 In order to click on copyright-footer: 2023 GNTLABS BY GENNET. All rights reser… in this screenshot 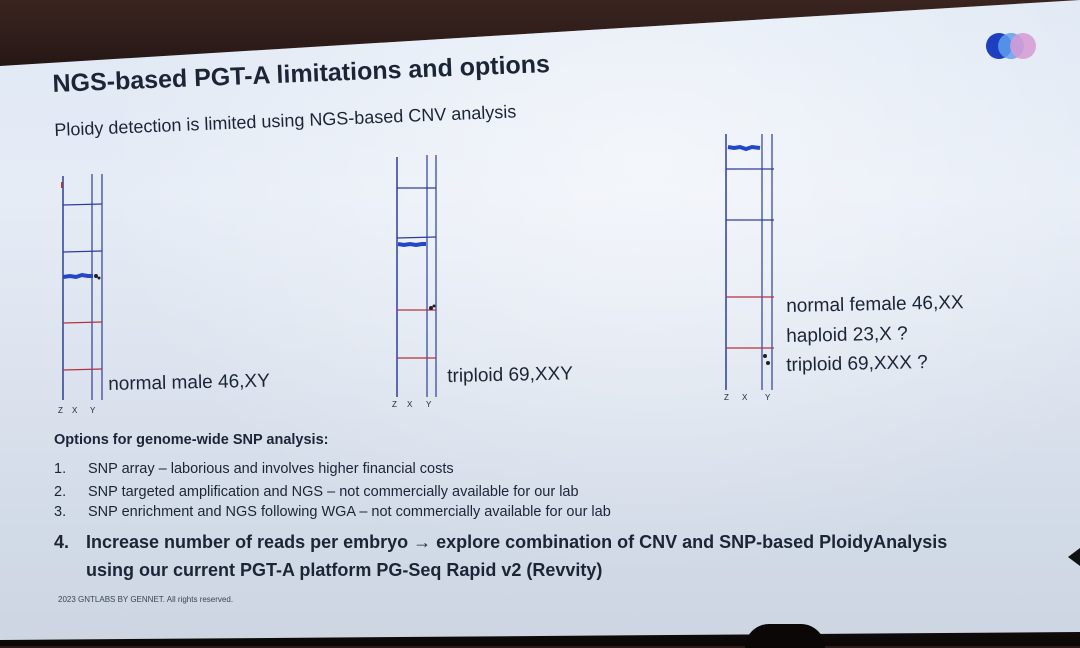, I will do `click(146, 599)`.